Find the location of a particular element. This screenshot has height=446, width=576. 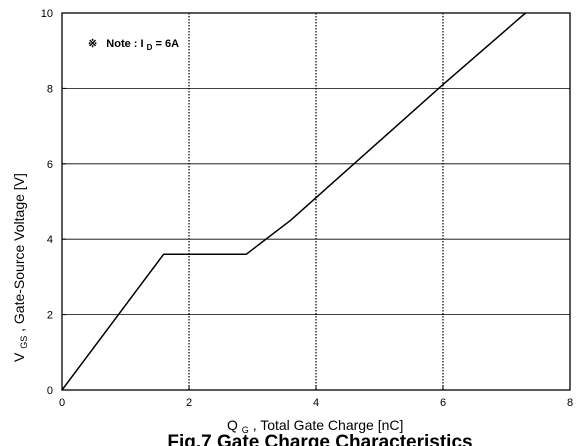

x-tick-label-4: 4 is located at coordinates (316, 403).